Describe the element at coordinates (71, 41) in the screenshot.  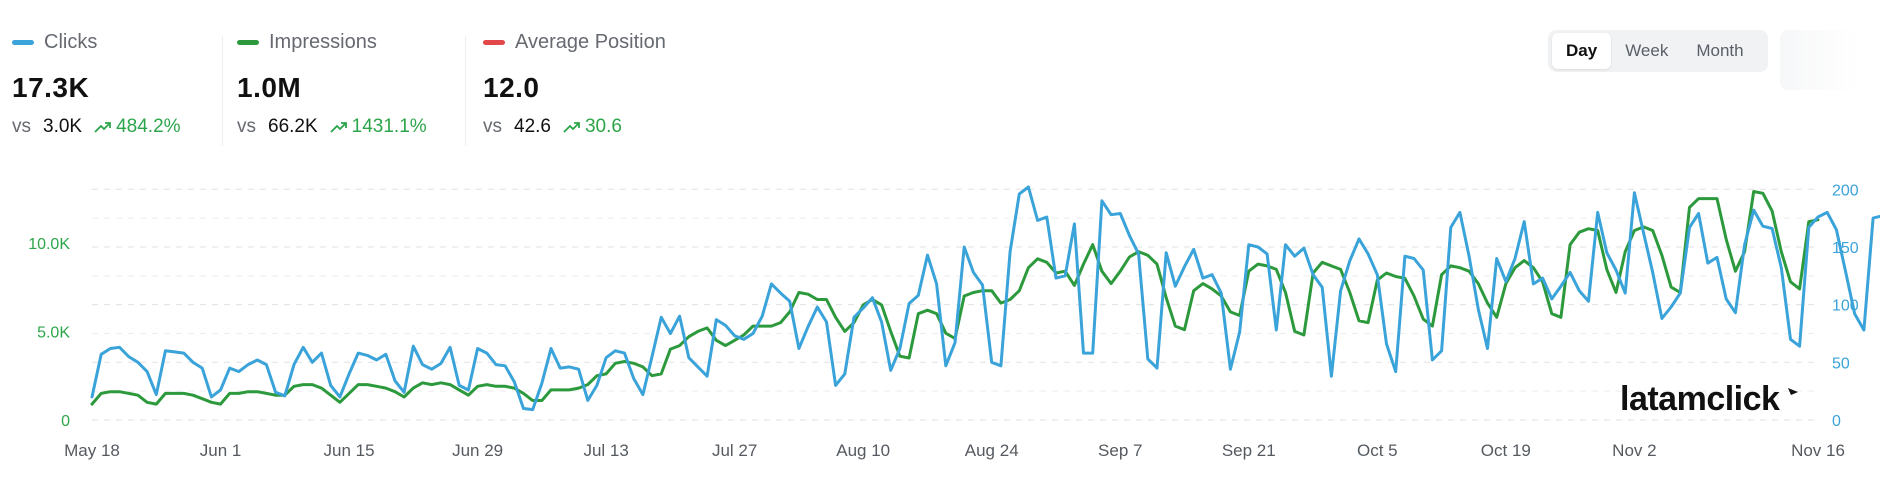
I see `legend-label: Clicks` at that location.